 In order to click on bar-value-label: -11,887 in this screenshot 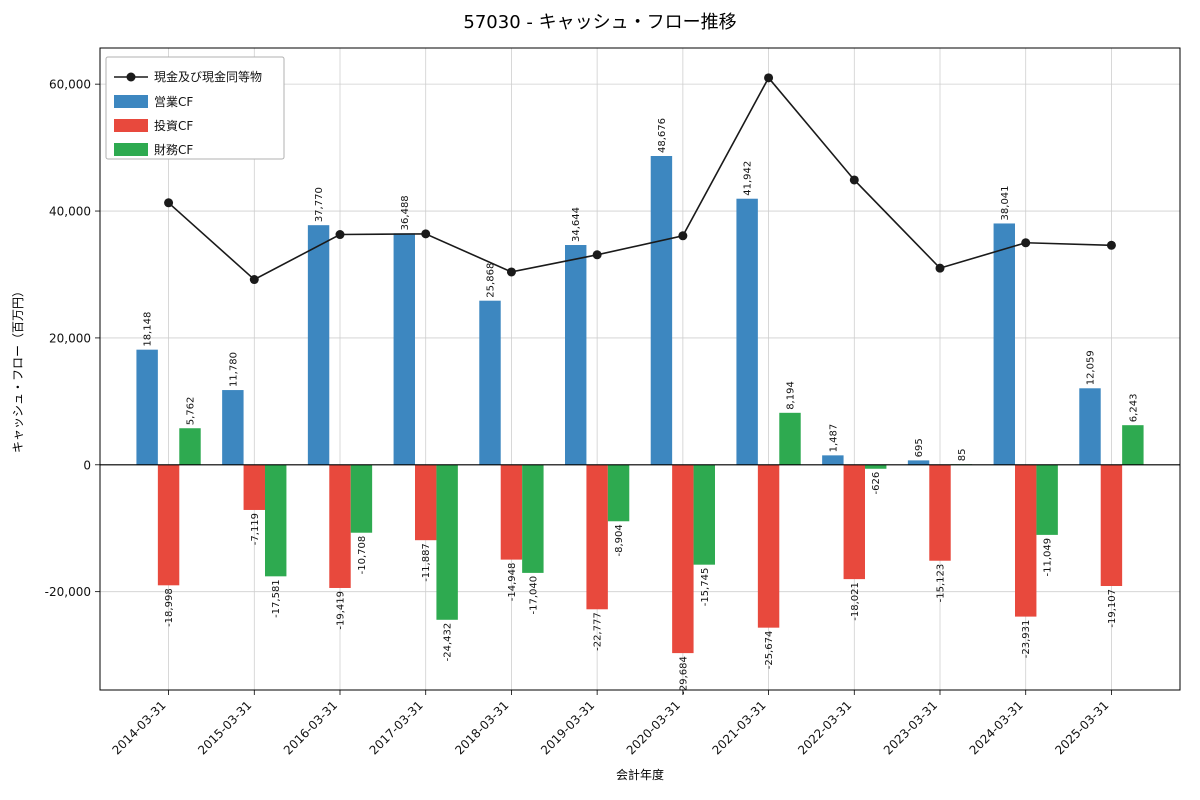, I will do `click(426, 562)`.